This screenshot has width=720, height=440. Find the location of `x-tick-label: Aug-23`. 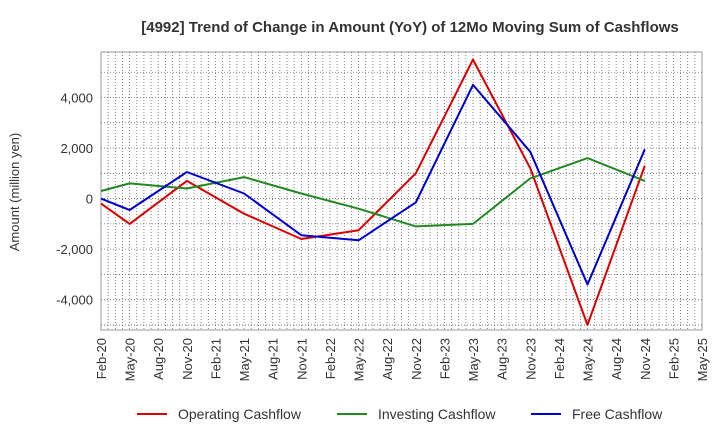

x-tick-label: Aug-23 is located at coordinates (502, 359).